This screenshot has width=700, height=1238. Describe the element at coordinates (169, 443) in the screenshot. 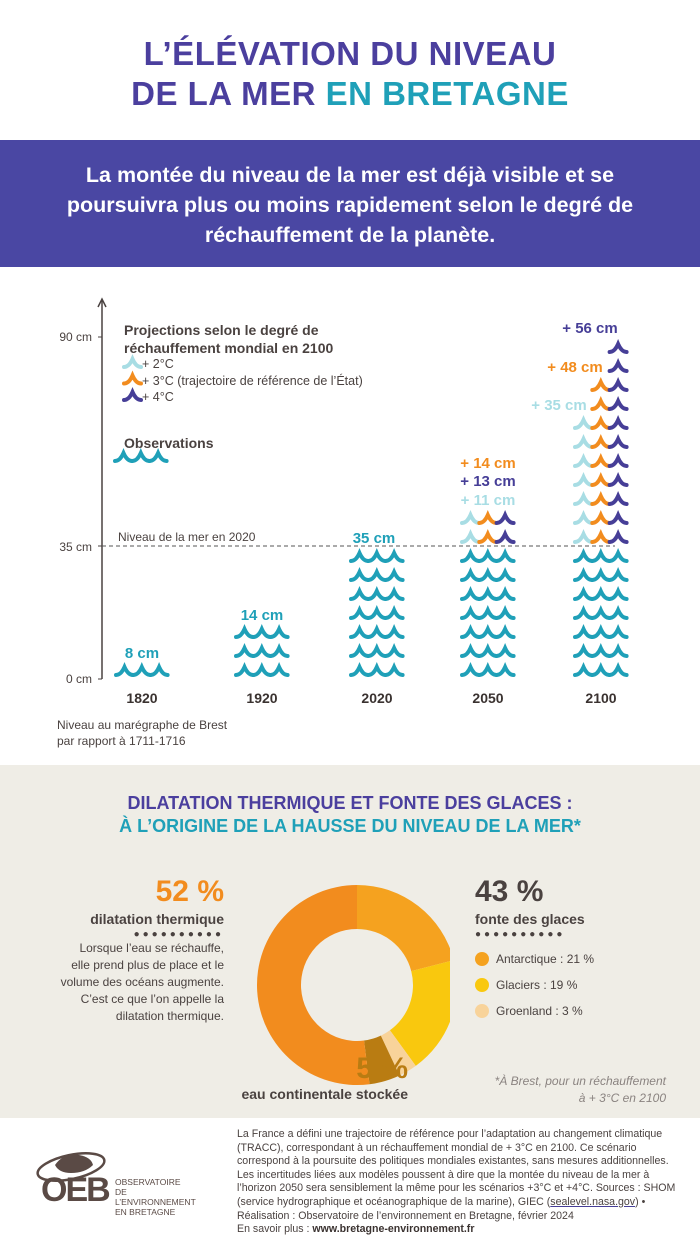

I see `legend-observations: Observations` at that location.